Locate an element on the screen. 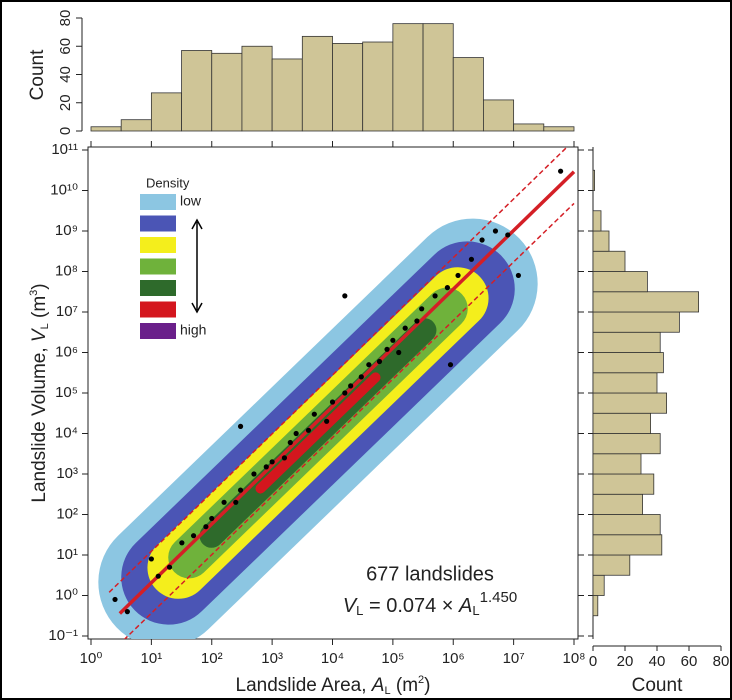 The image size is (732, 700). top-hist-ylabel: Count is located at coordinates (37, 74).